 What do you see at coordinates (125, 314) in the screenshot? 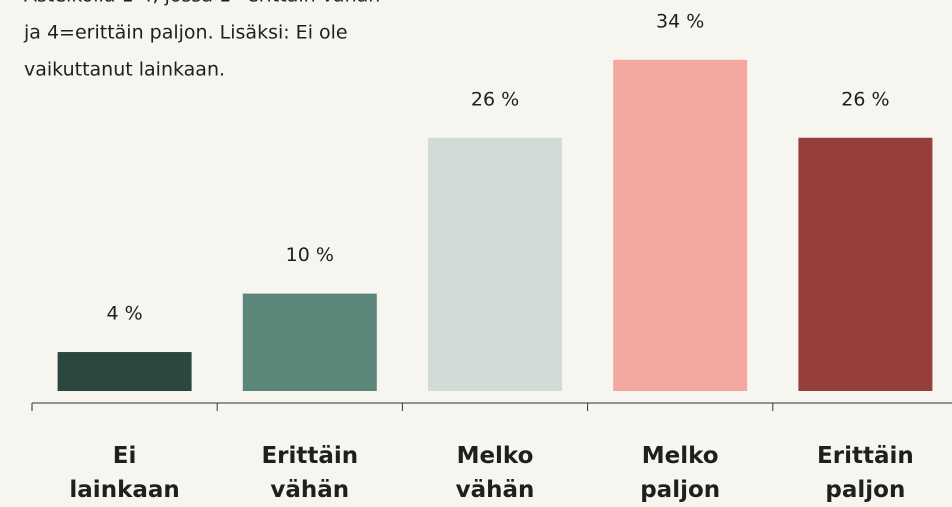
I see `value-label: 4 %` at bounding box center [125, 314].